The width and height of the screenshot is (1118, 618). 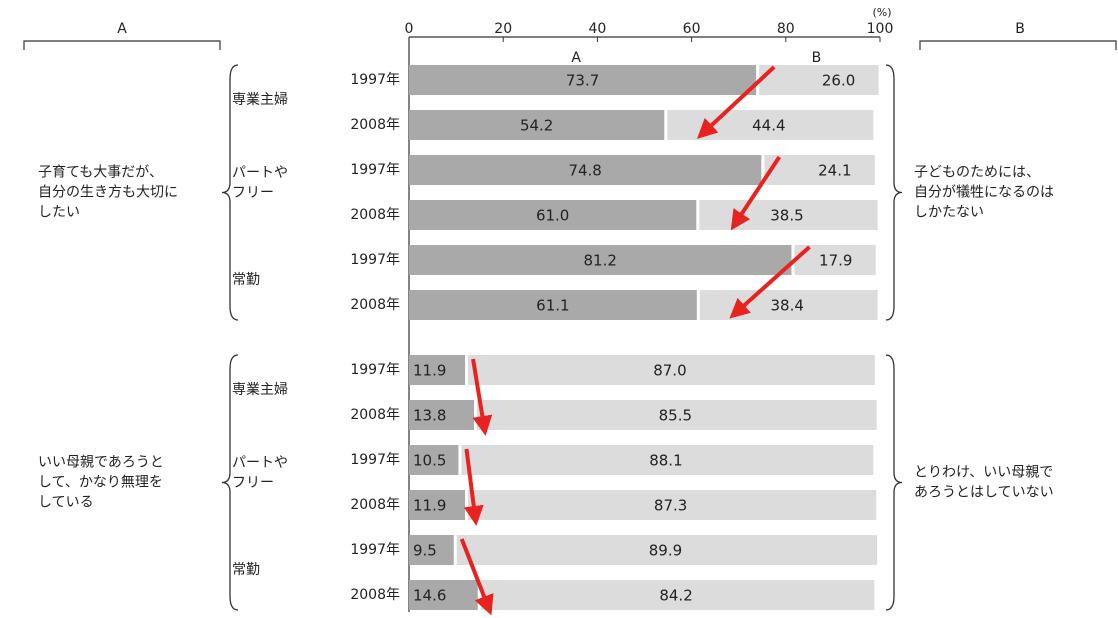 What do you see at coordinates (817, 58) in the screenshot?
I see `series-label-b: B` at bounding box center [817, 58].